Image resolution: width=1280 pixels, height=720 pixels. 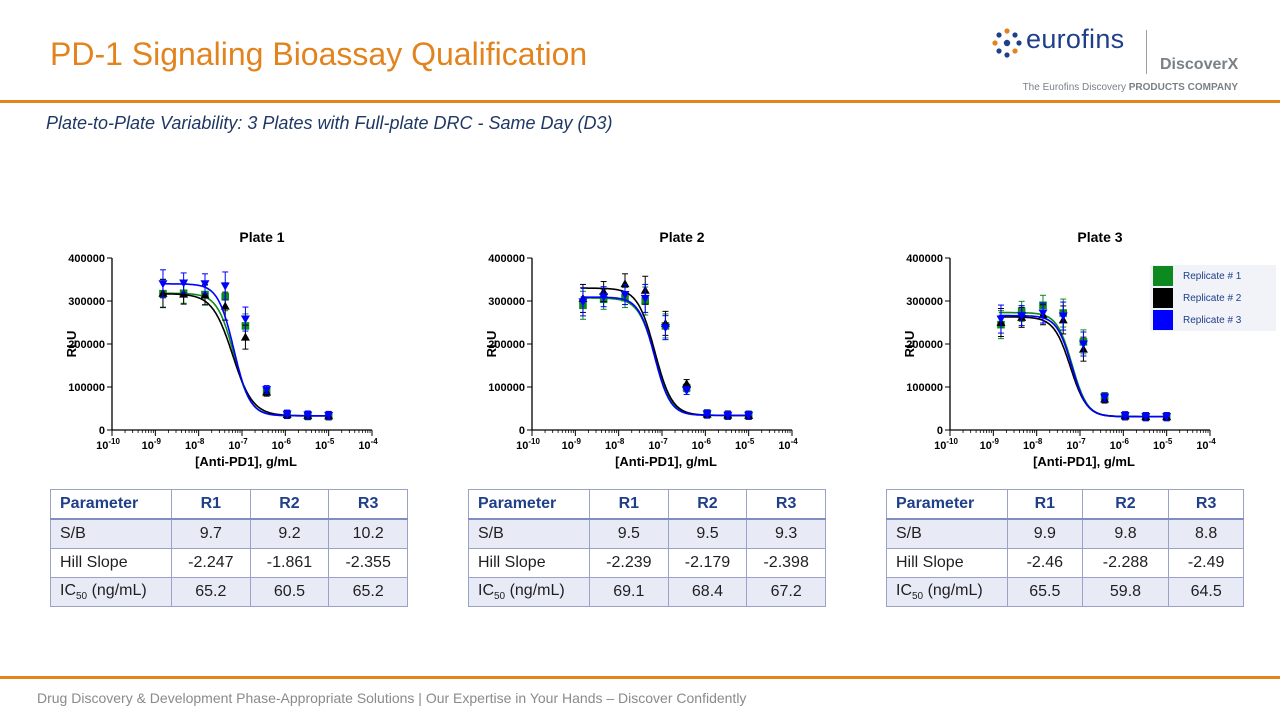 What do you see at coordinates (261, 237) in the screenshot?
I see `chart-title: Plate 1` at bounding box center [261, 237].